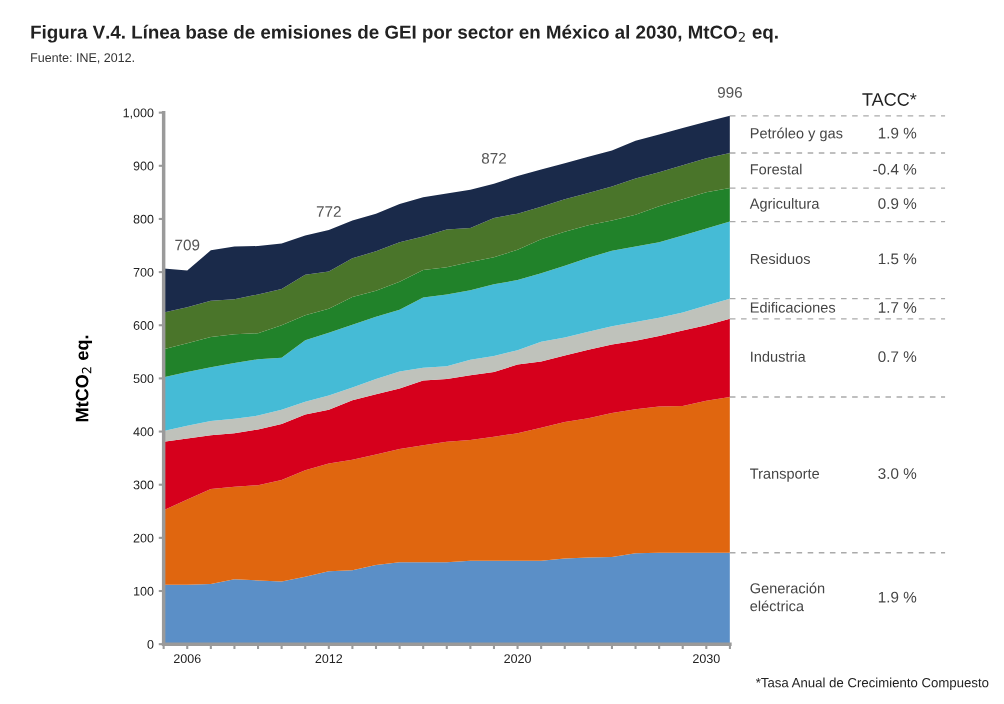 This screenshot has width=1004, height=704. I want to click on series-label: Industria, so click(778, 356).